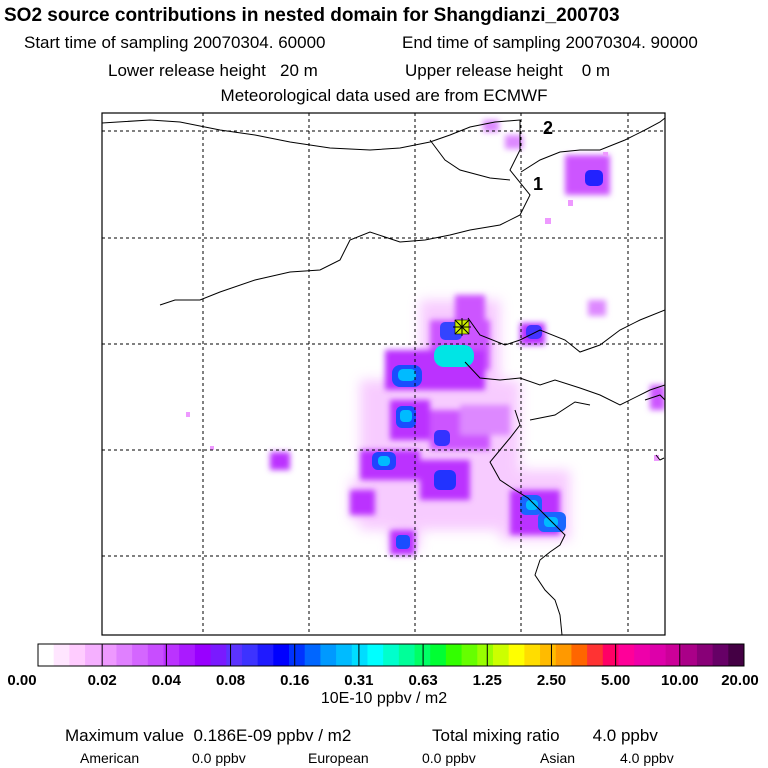 Image resolution: width=768 pixels, height=768 pixels. I want to click on map-label-1: 1, so click(538, 184).